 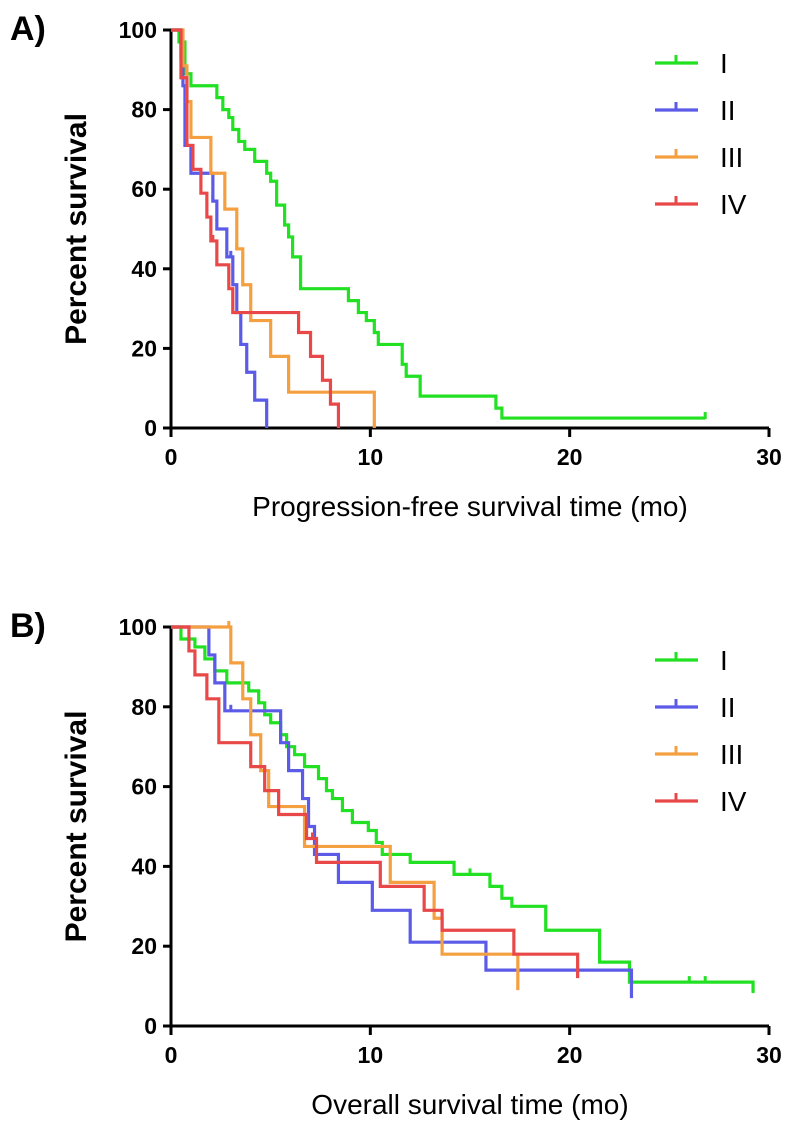 I want to click on x-axis-label: Progression-free survival time (mo), so click(x=470, y=506).